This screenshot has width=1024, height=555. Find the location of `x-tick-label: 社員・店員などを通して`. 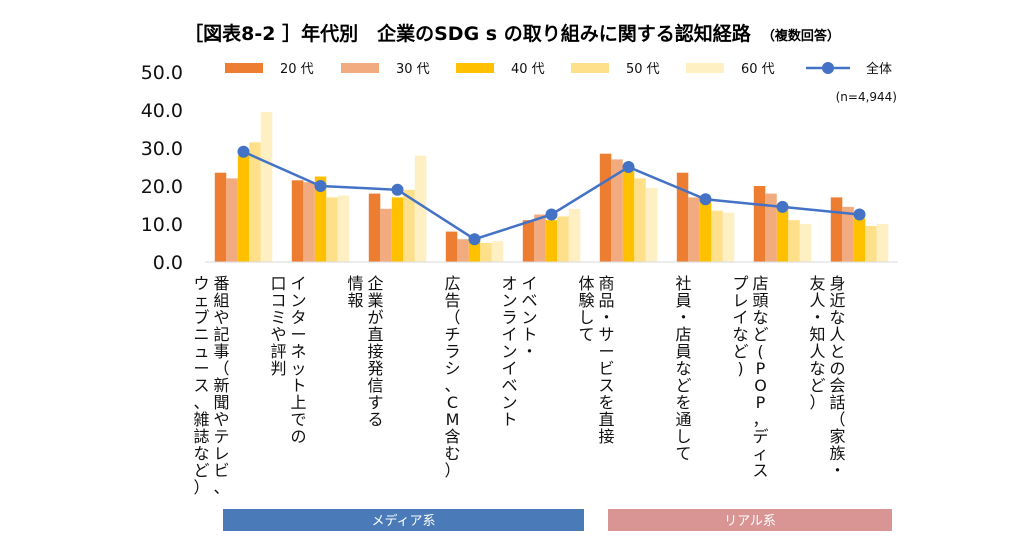

x-tick-label: 社員・店員などを通して is located at coordinates (683, 368).